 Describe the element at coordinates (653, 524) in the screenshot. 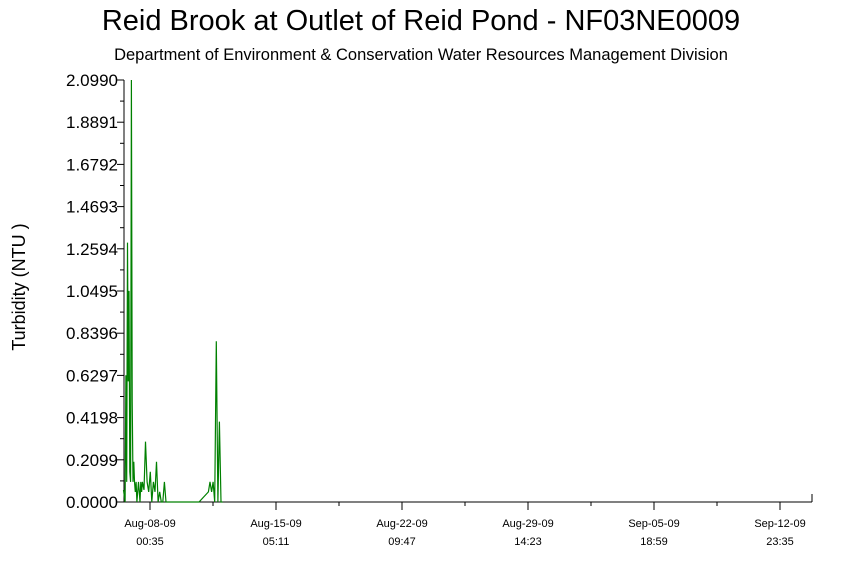

I see `x-tick-label-date: Sep-05-09` at that location.